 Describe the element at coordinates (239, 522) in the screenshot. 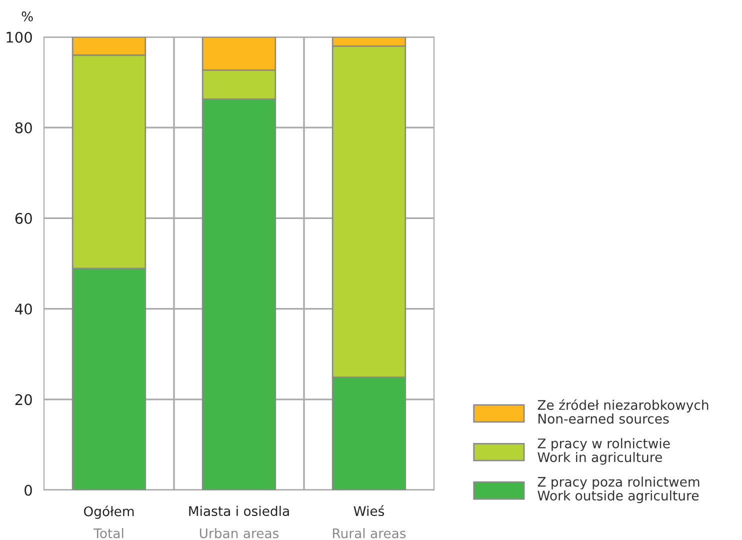

I see `x-tick-label: Miasta i osiedla Urban areas` at that location.